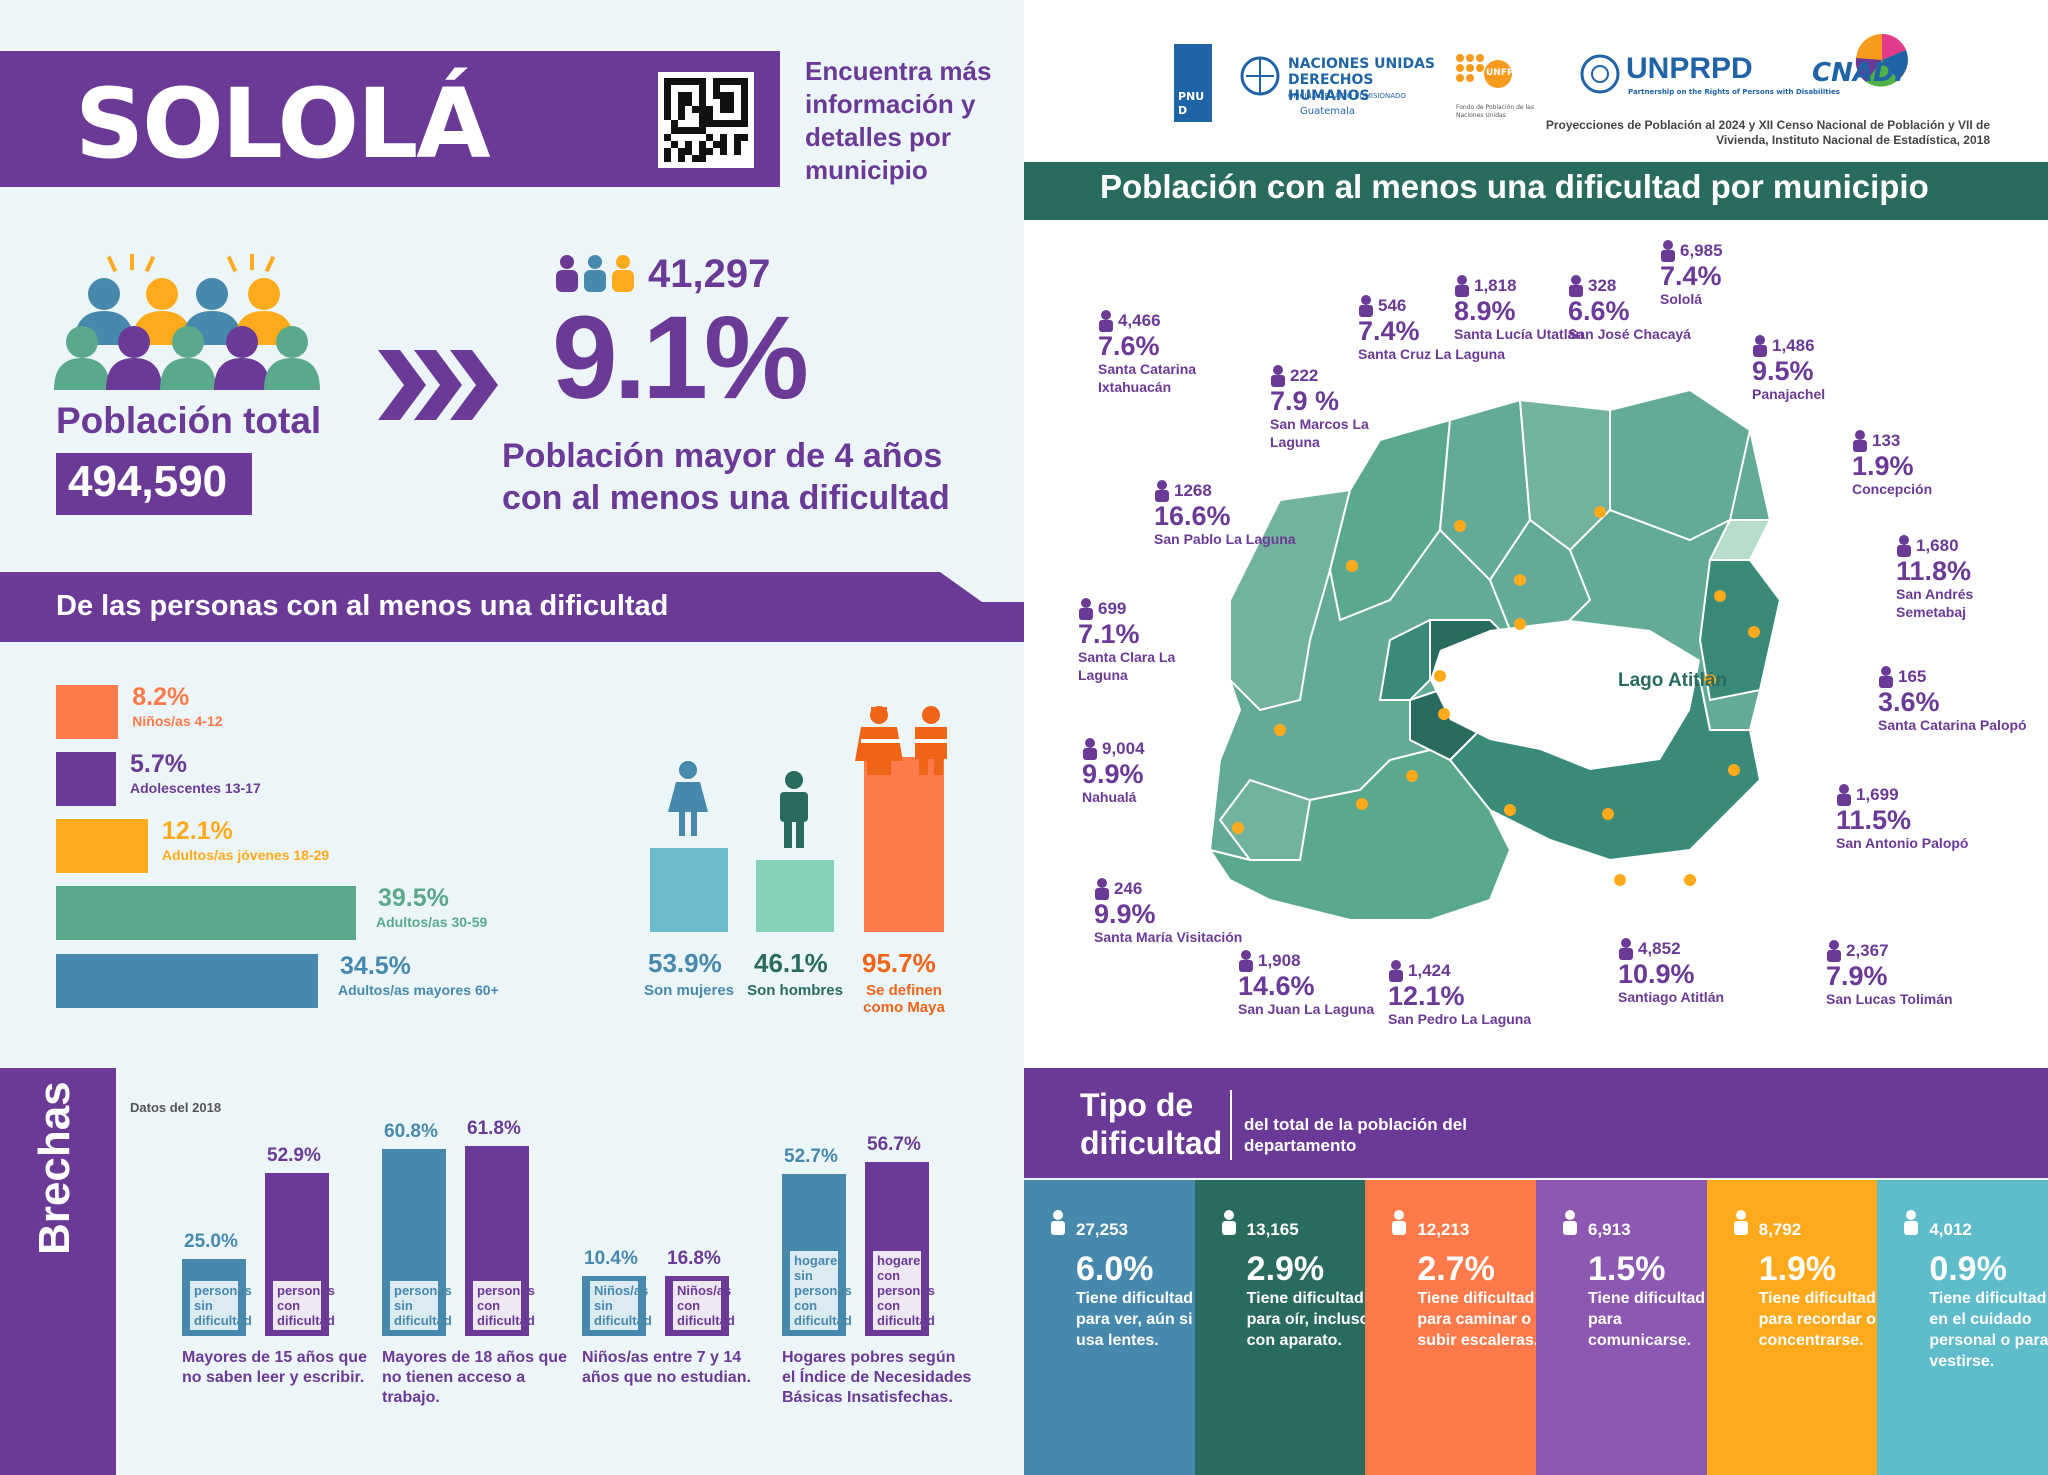  What do you see at coordinates (195, 788) in the screenshot?
I see `age-label: Adolescentes 13-17` at bounding box center [195, 788].